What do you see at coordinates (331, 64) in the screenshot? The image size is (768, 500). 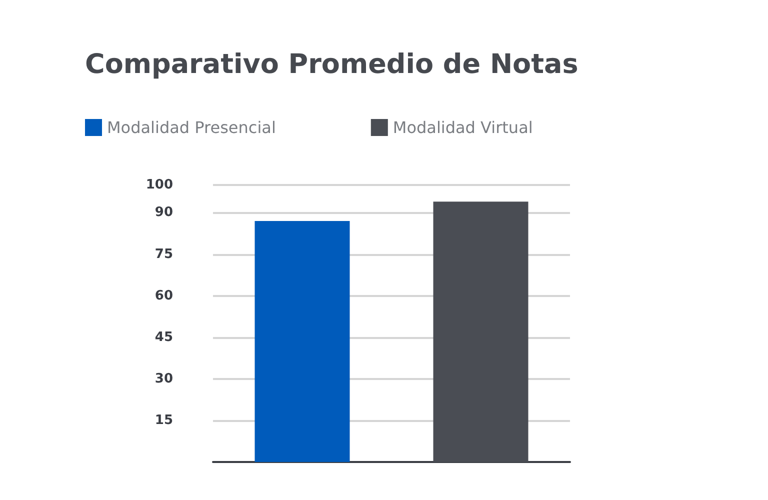 I see `chart-title: Comparativo Promedio de Notas` at bounding box center [331, 64].